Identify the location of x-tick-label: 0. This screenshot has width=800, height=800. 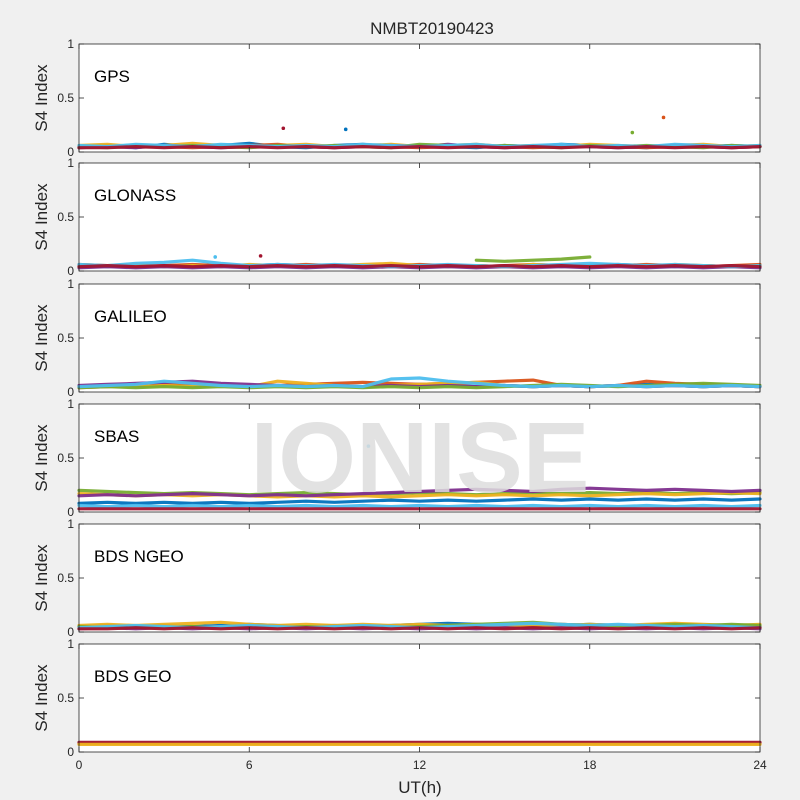
(79, 765).